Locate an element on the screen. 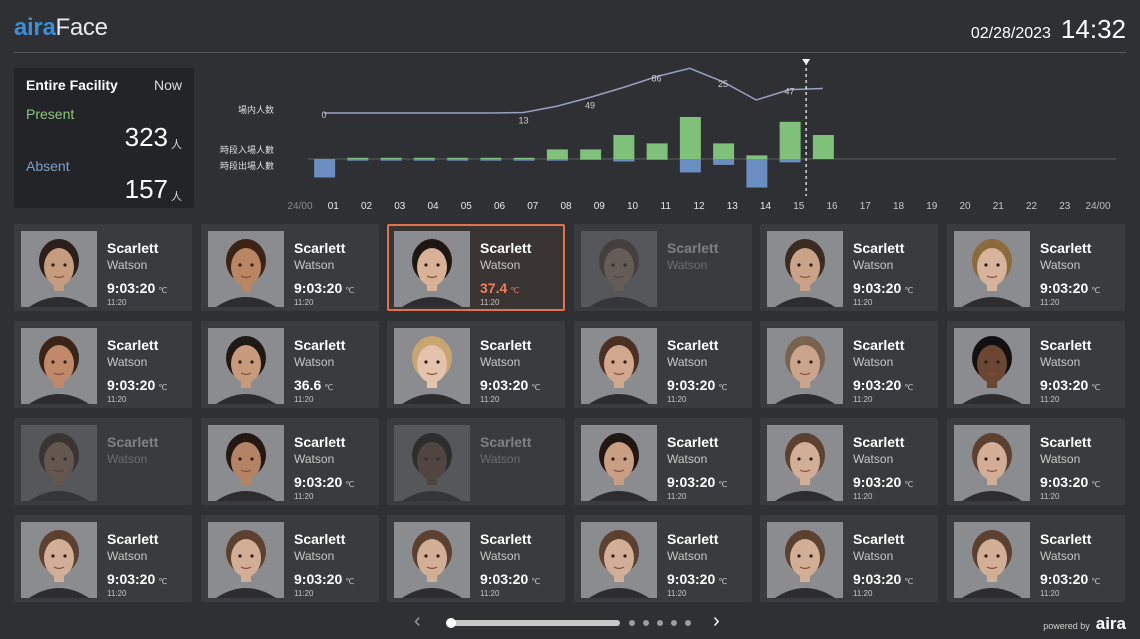  page-progress-knob is located at coordinates (451, 623).